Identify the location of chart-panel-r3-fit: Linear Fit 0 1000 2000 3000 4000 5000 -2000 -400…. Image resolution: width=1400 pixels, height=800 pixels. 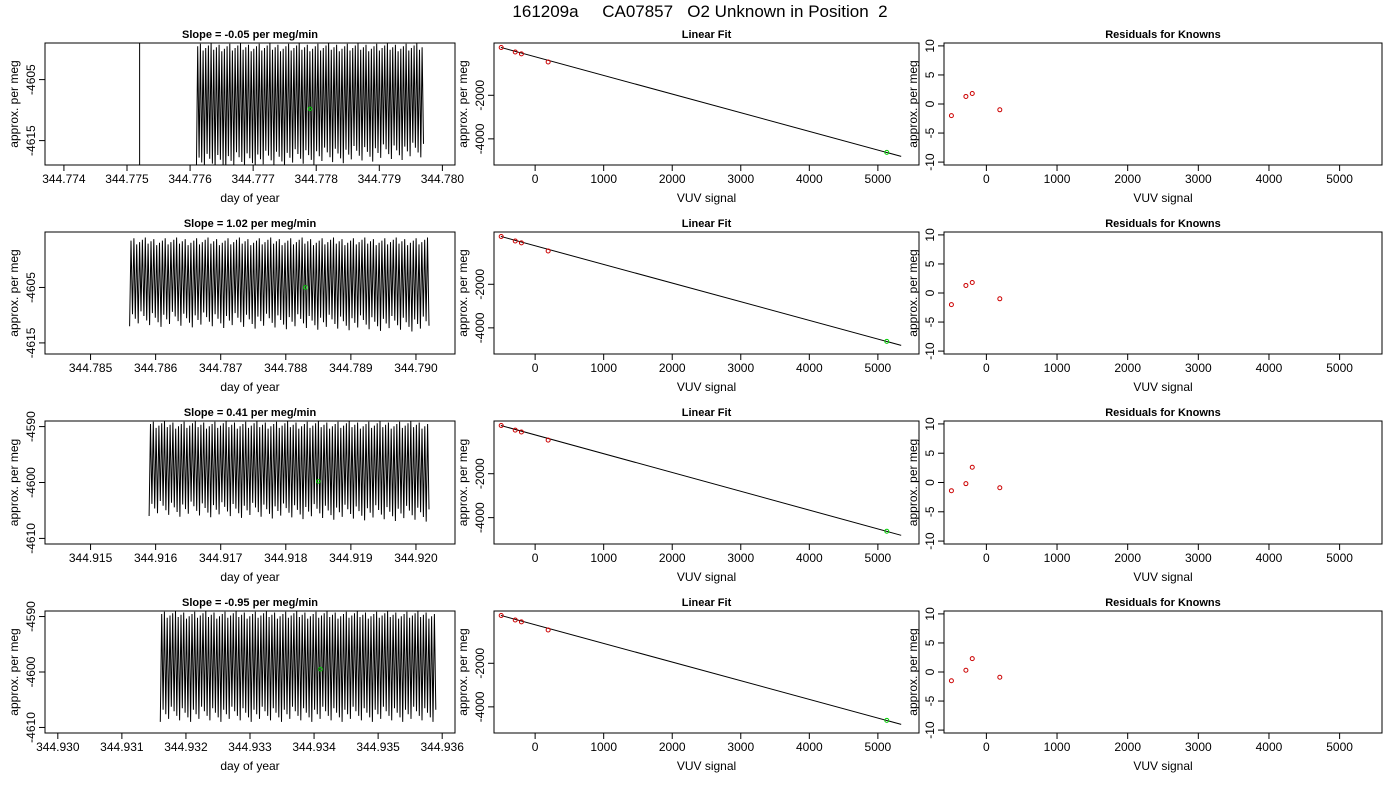
(688, 495).